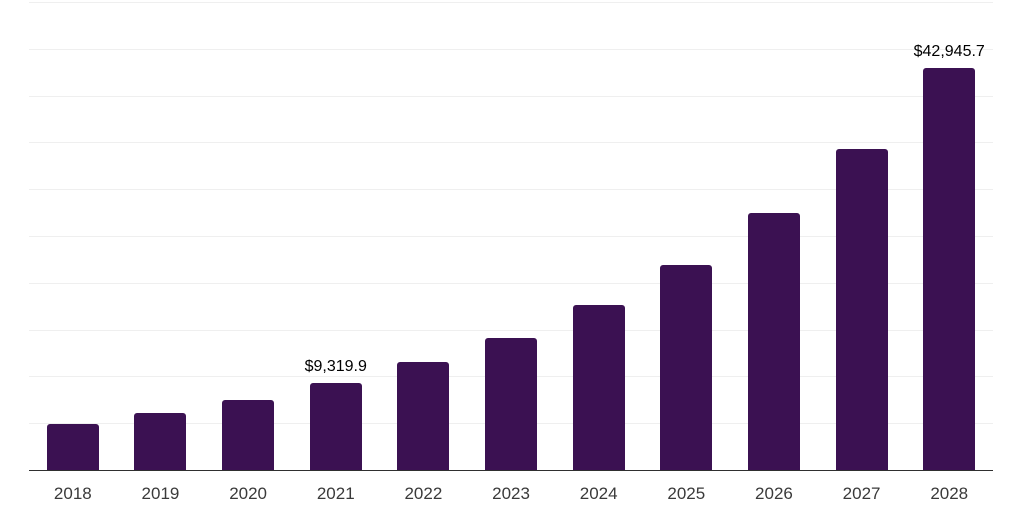 This screenshot has width=1024, height=512. I want to click on bar-2020, so click(248, 434).